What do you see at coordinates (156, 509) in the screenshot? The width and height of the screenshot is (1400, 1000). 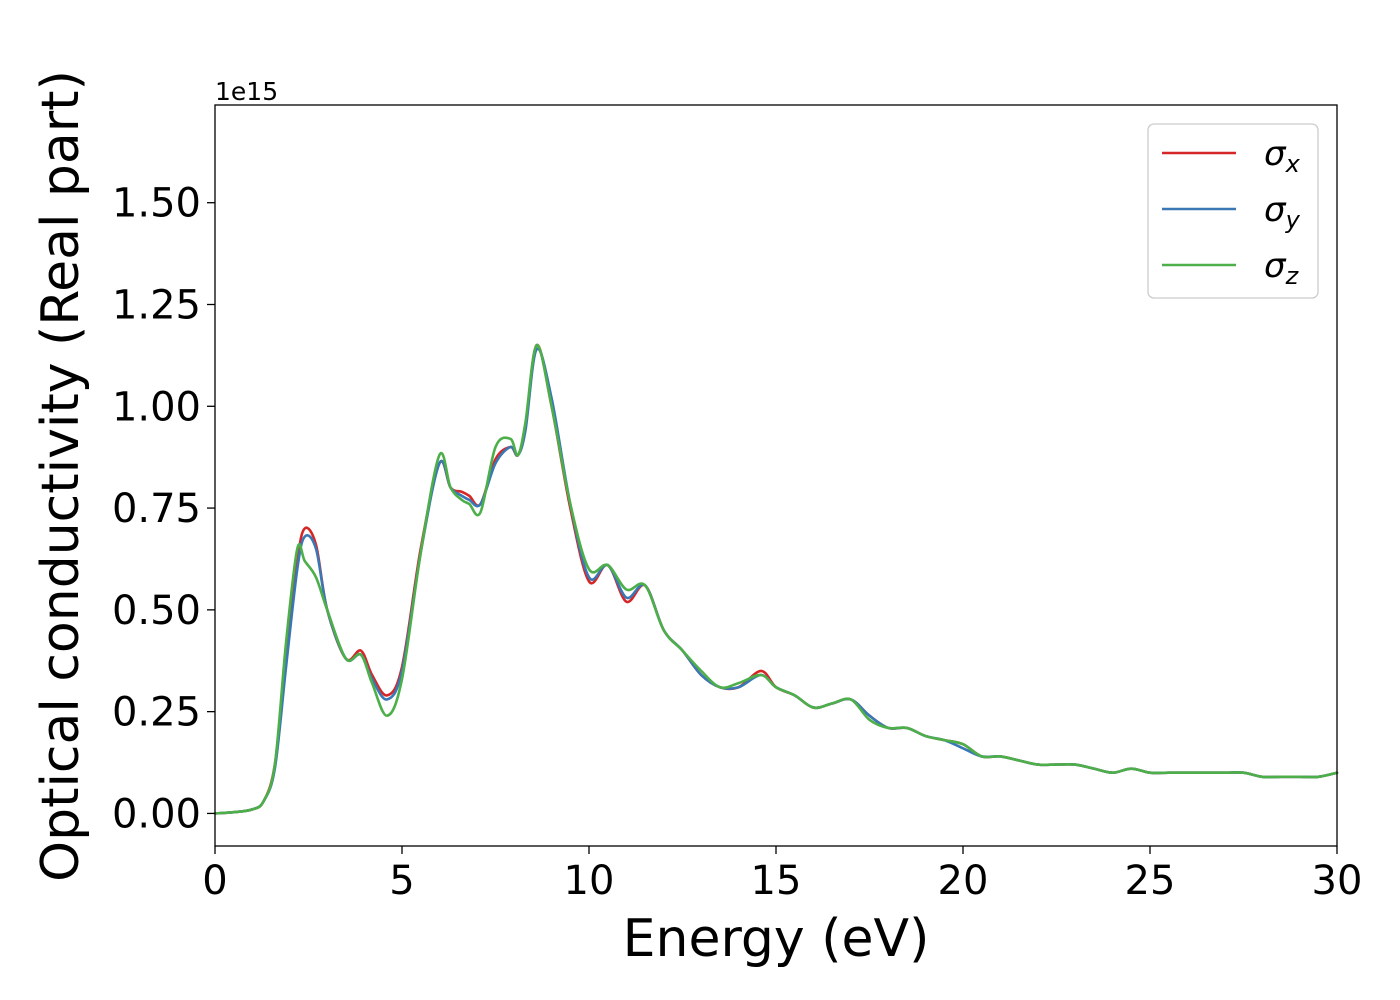 I see `y-tick-label: 0.75` at bounding box center [156, 509].